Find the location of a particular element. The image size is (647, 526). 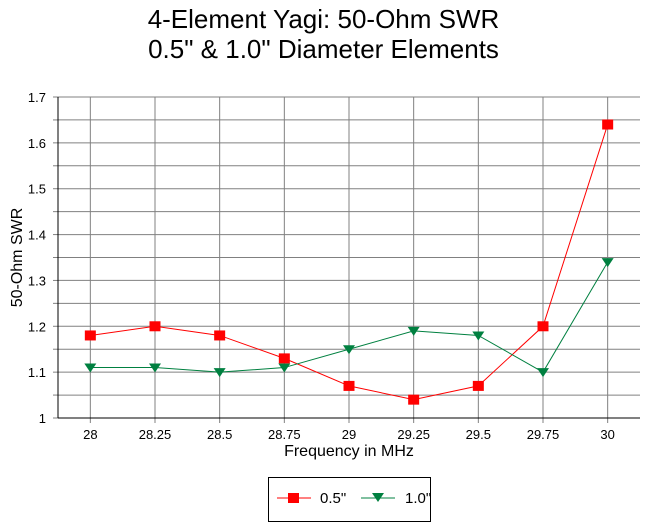

chart-title: 4-Element Yagi: 50-Ohm SWR is located at coordinates (323, 19).